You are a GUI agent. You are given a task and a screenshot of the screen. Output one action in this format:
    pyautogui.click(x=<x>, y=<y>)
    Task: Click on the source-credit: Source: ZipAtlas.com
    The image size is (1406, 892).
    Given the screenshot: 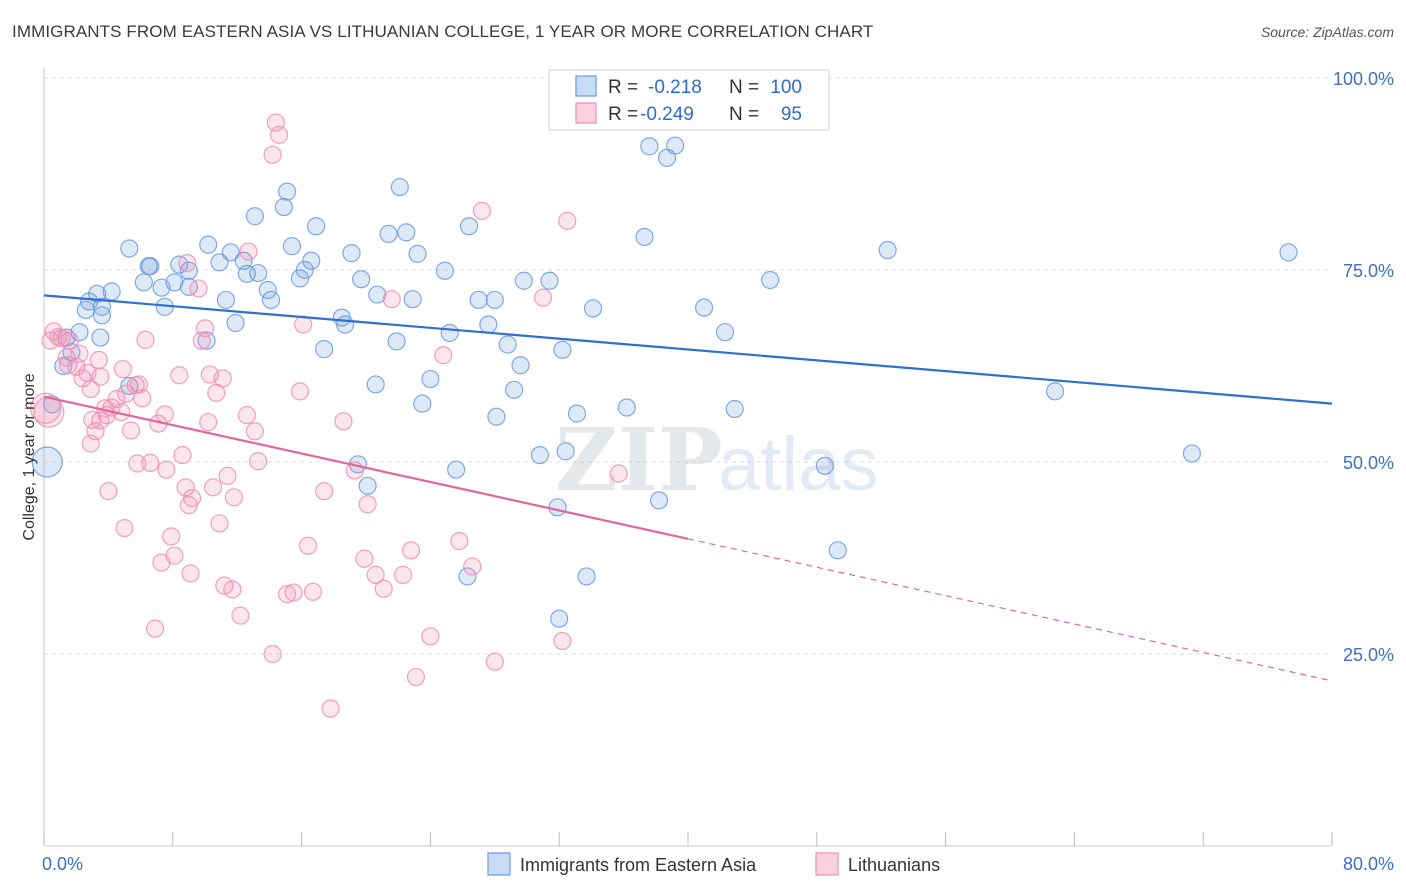 What is the action you would take?
    pyautogui.click(x=1327, y=32)
    